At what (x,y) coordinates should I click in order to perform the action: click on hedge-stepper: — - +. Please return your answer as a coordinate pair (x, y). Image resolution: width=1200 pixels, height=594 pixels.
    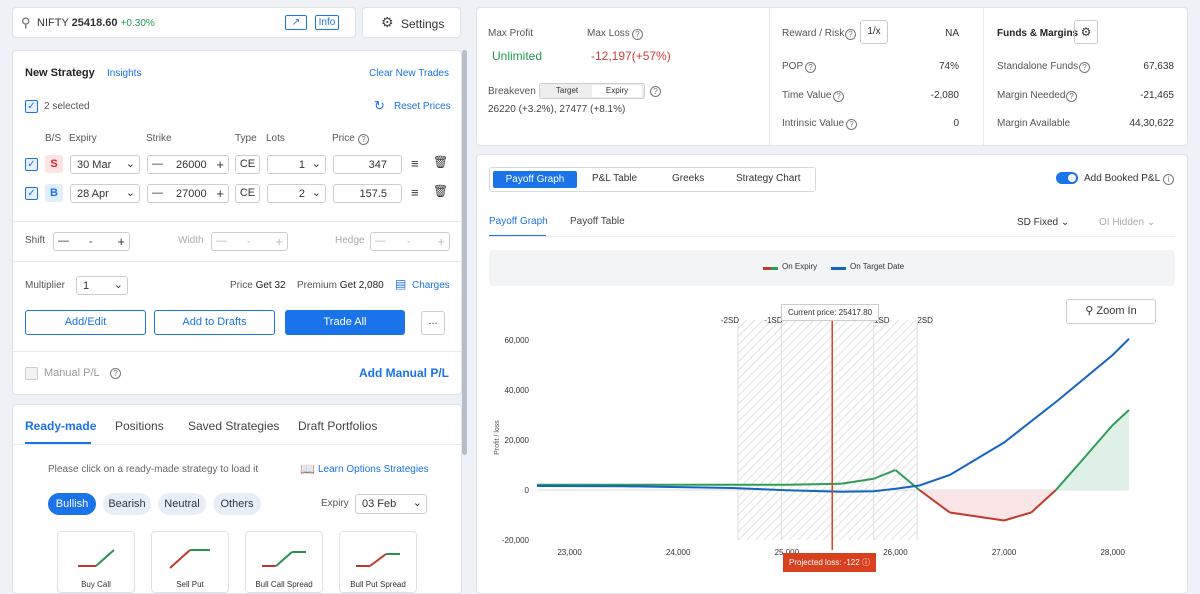
    Looking at the image, I should click on (410, 241).